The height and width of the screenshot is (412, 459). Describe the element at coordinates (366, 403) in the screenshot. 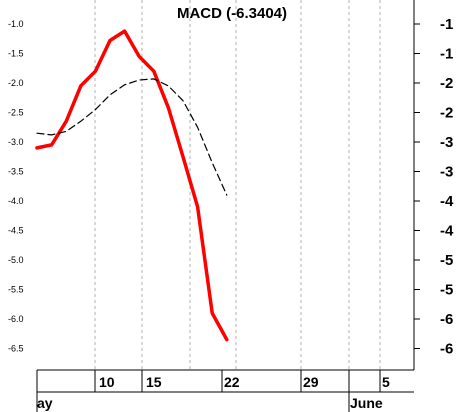

I see `month-label: June` at that location.